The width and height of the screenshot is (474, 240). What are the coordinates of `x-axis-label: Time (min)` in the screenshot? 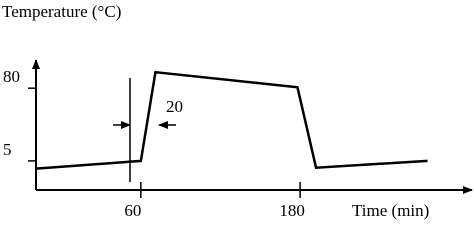 It's located at (390, 210).